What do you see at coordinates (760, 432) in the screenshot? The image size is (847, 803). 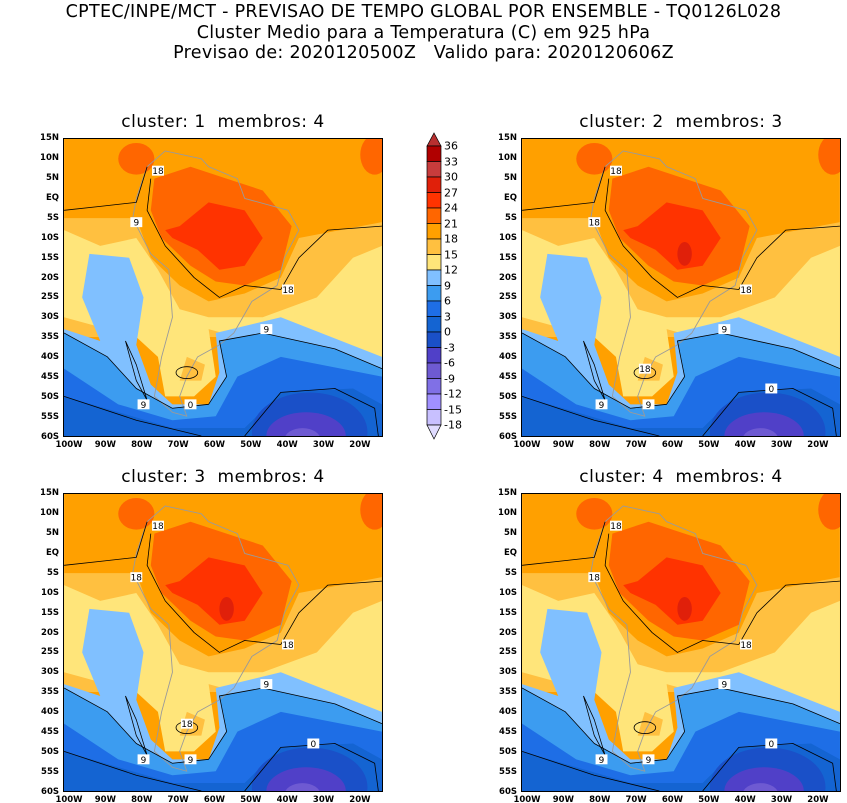 I see `band-minus9-minus6` at bounding box center [760, 432].